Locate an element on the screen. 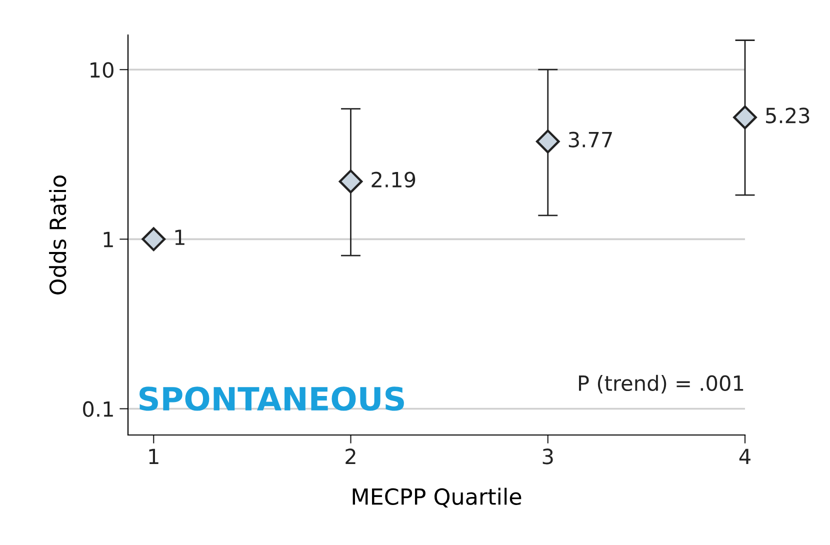 This screenshot has width=830, height=545. data-label: 5.23 is located at coordinates (788, 116).